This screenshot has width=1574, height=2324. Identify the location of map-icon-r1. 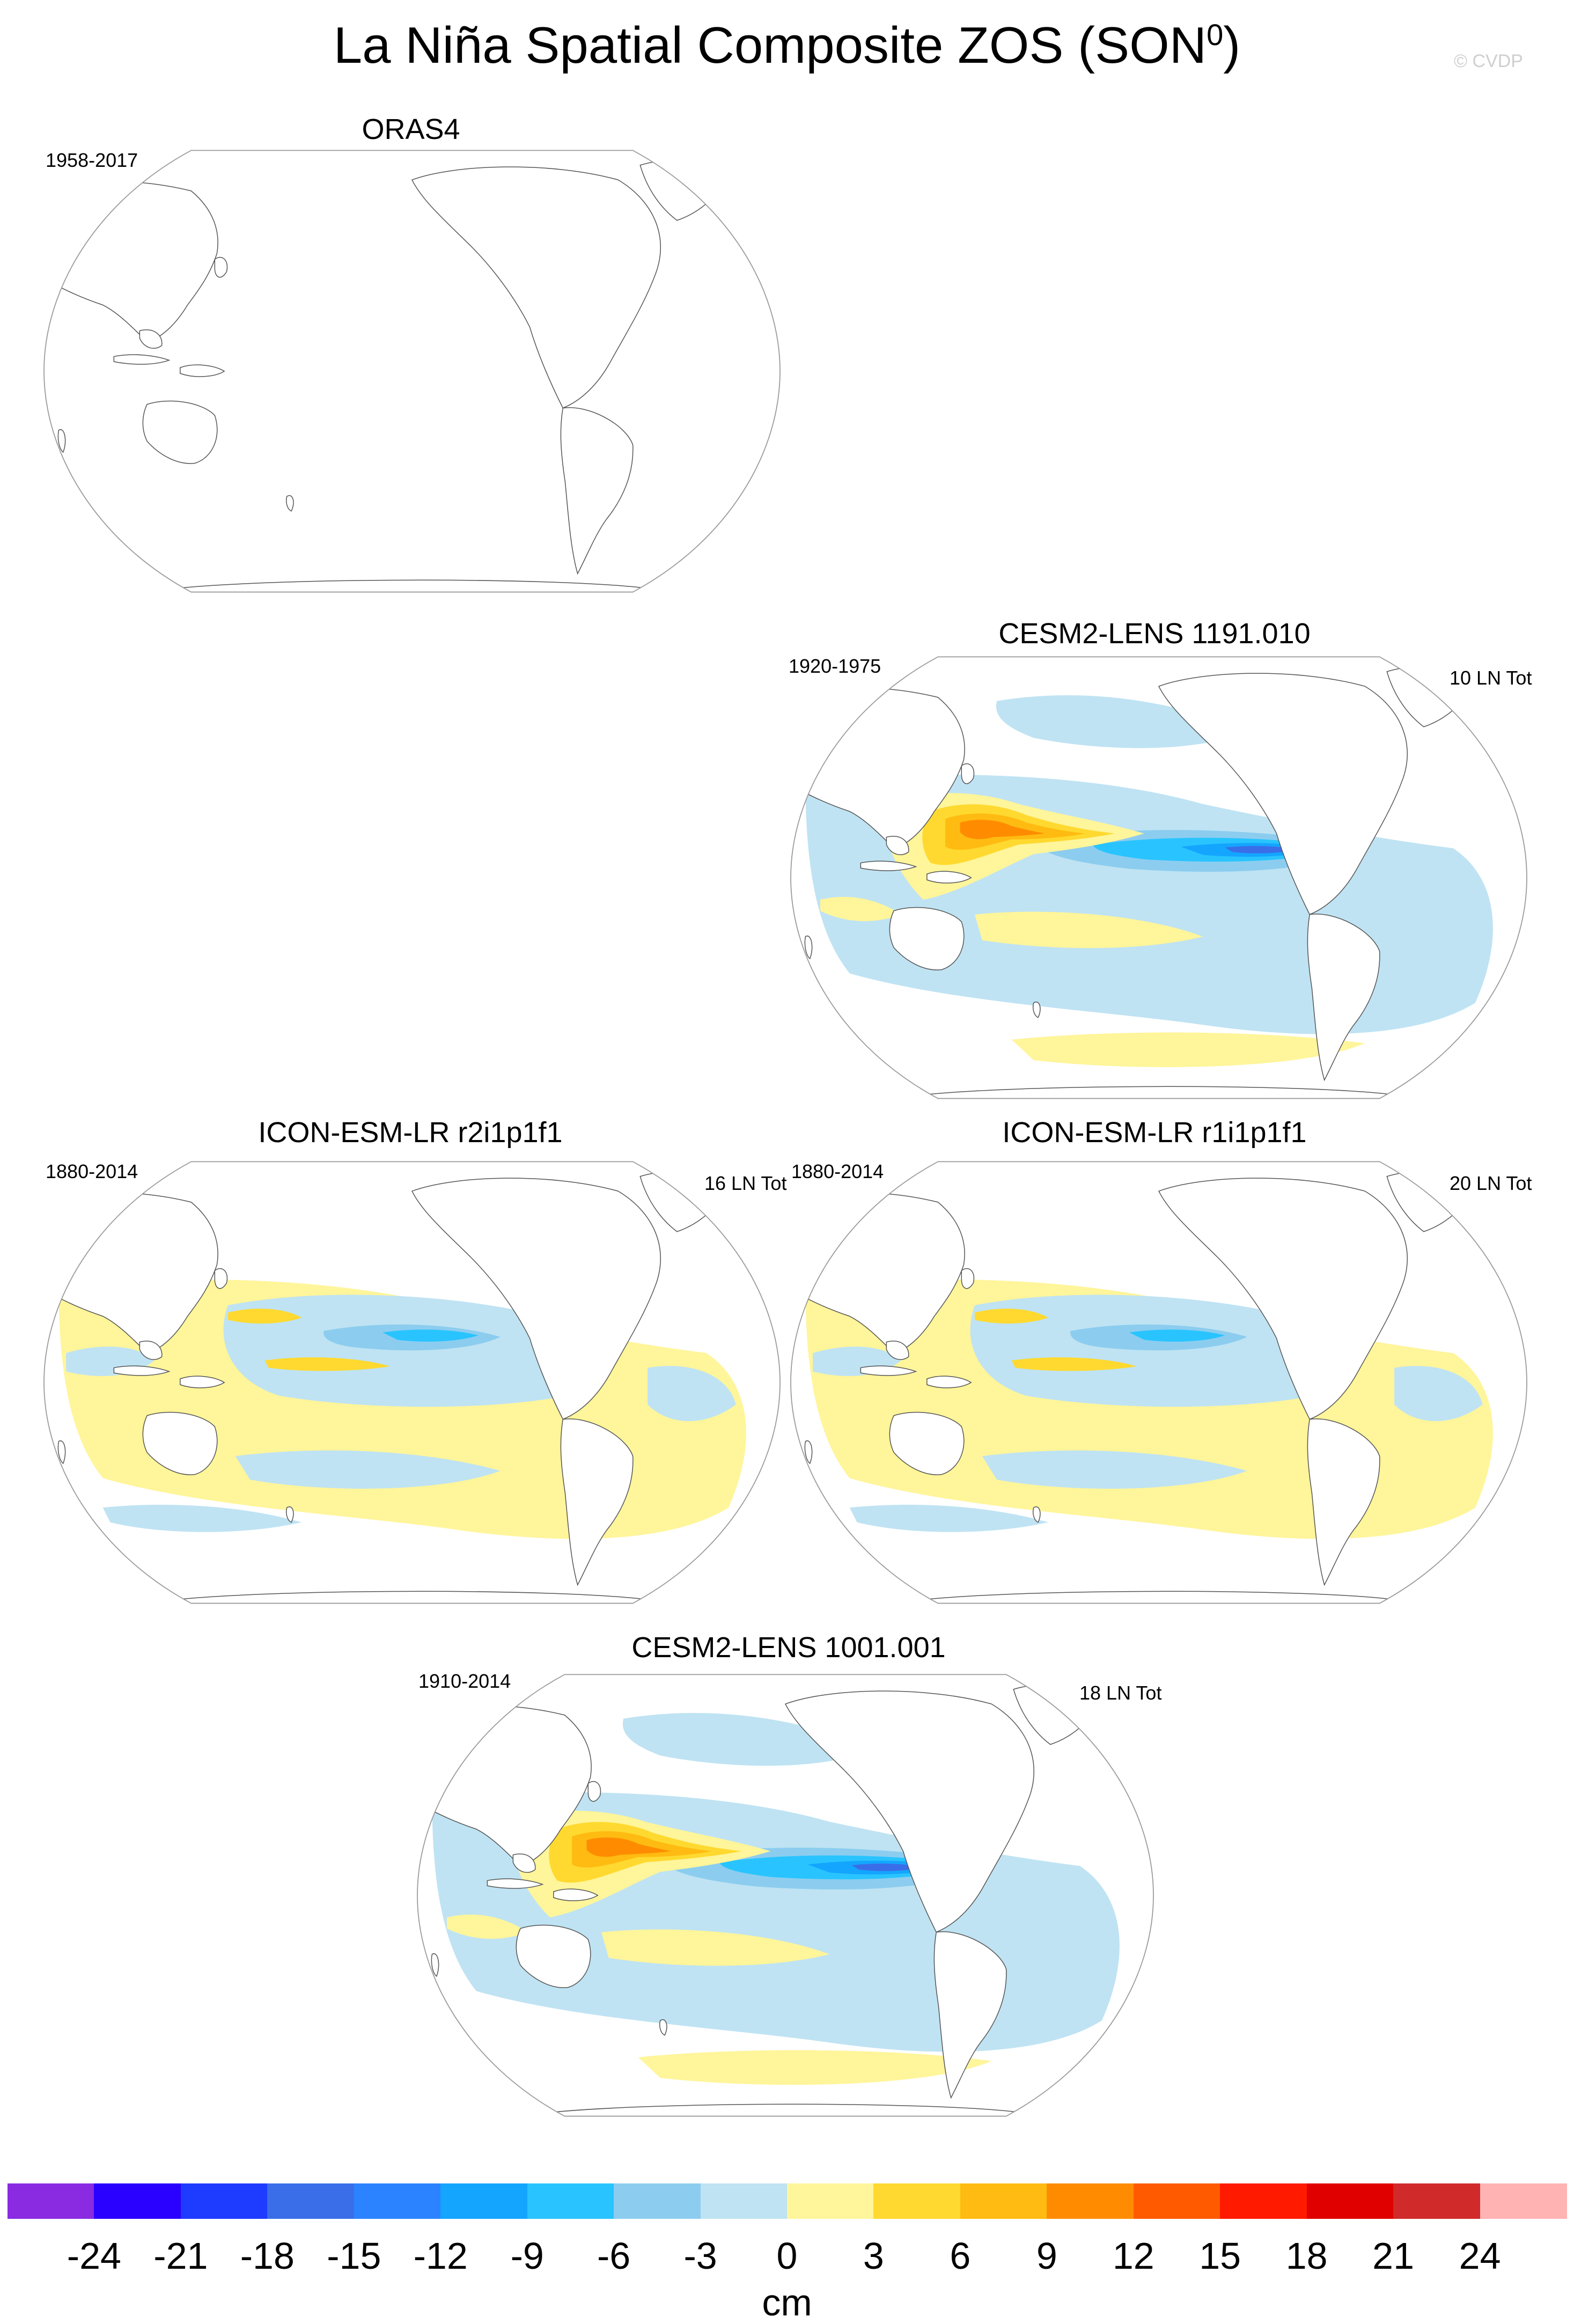
(1158, 1382).